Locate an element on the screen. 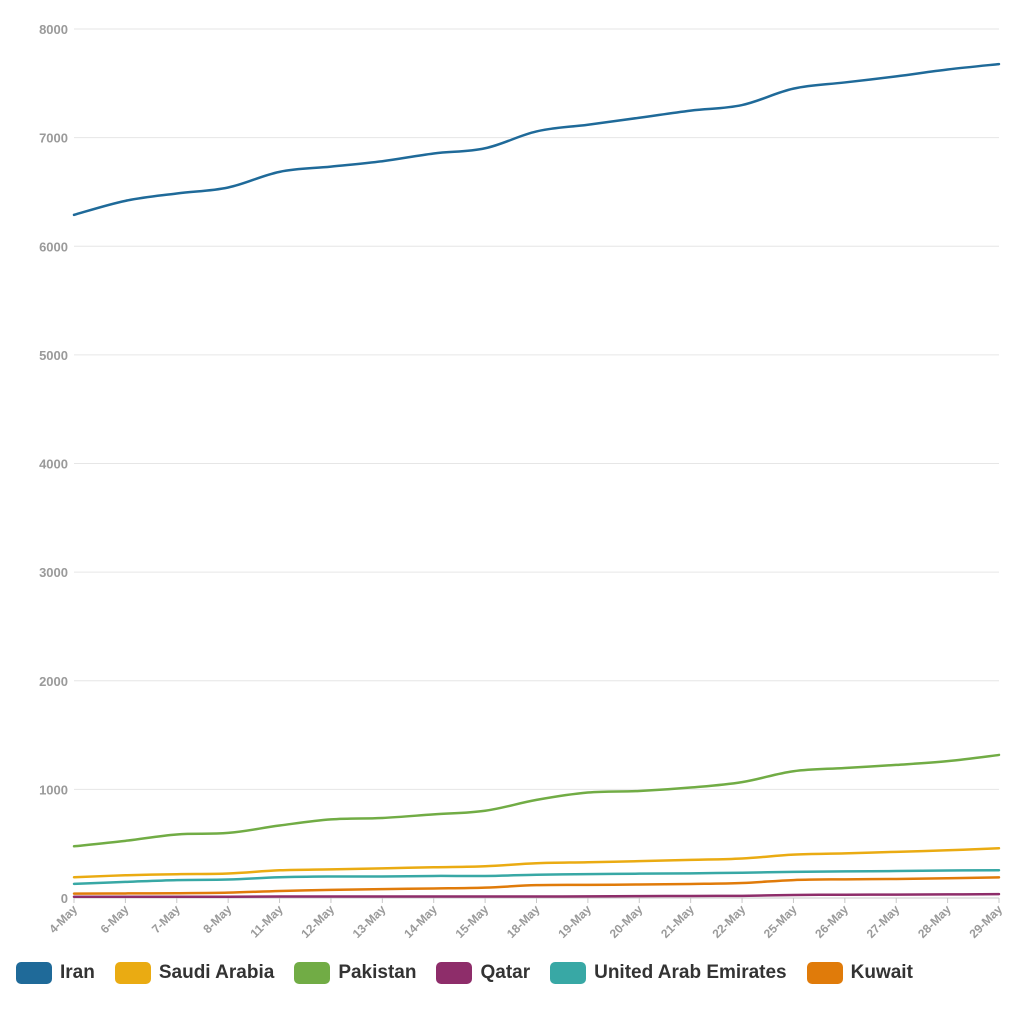 Image resolution: width=1024 pixels, height=1024 pixels. legend-swatch-saudi-arabia is located at coordinates (132, 973).